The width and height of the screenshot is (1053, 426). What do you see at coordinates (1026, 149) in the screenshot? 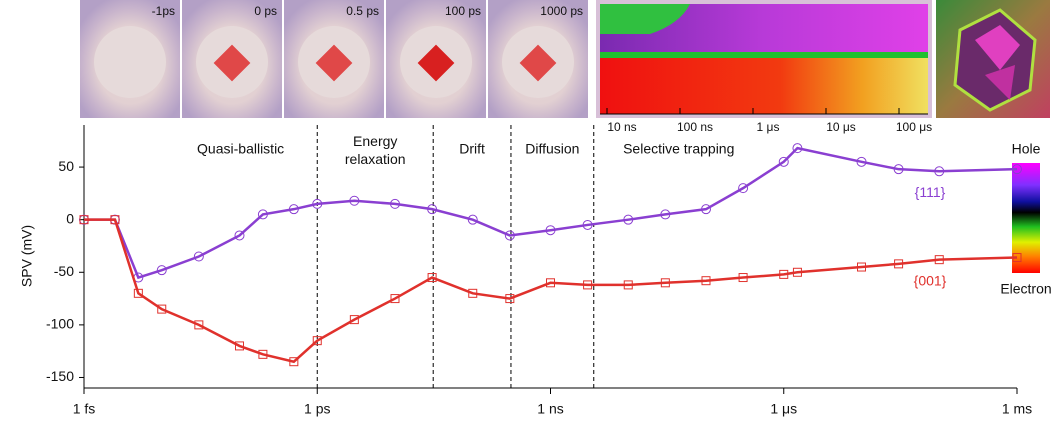
I see `colorbar-top-label: Hole` at bounding box center [1026, 149].